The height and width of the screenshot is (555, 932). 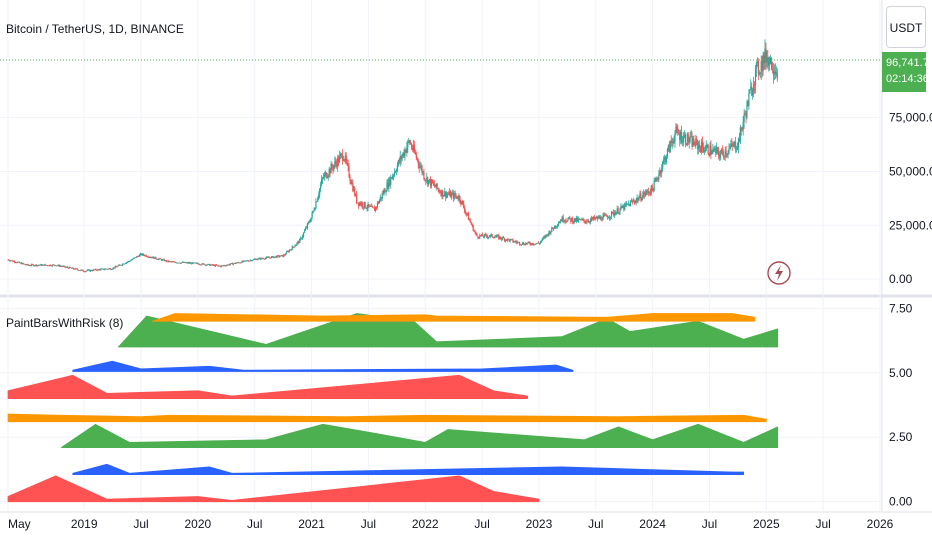 I want to click on currency-button: USDT, so click(x=906, y=27).